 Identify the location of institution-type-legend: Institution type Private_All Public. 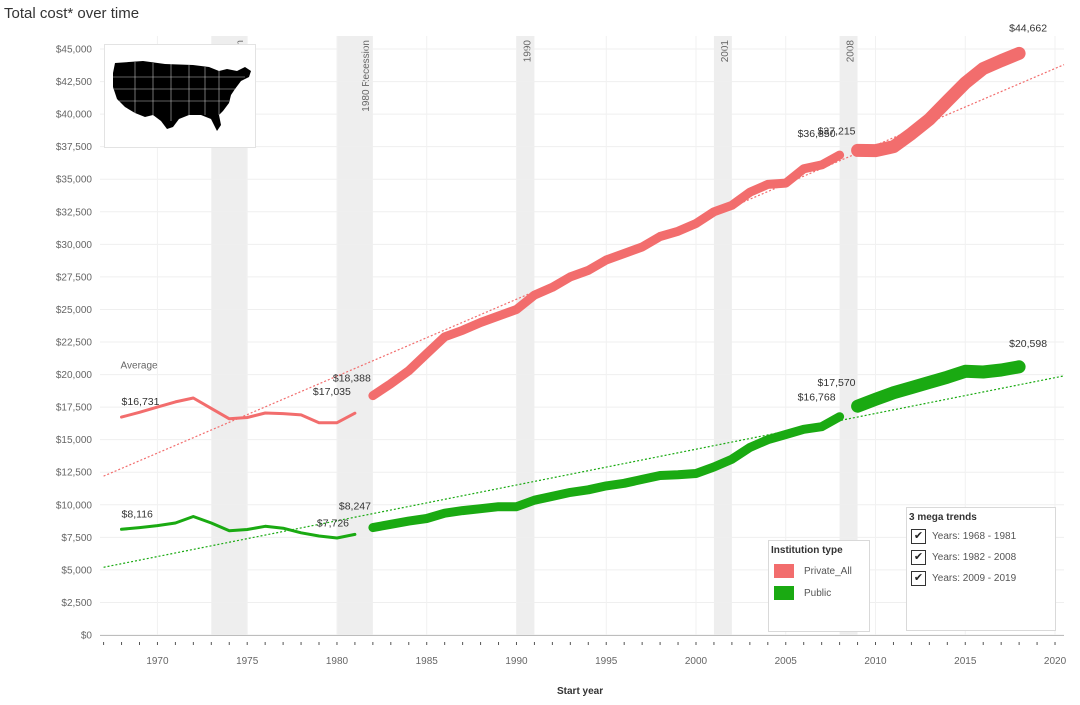
(819, 586).